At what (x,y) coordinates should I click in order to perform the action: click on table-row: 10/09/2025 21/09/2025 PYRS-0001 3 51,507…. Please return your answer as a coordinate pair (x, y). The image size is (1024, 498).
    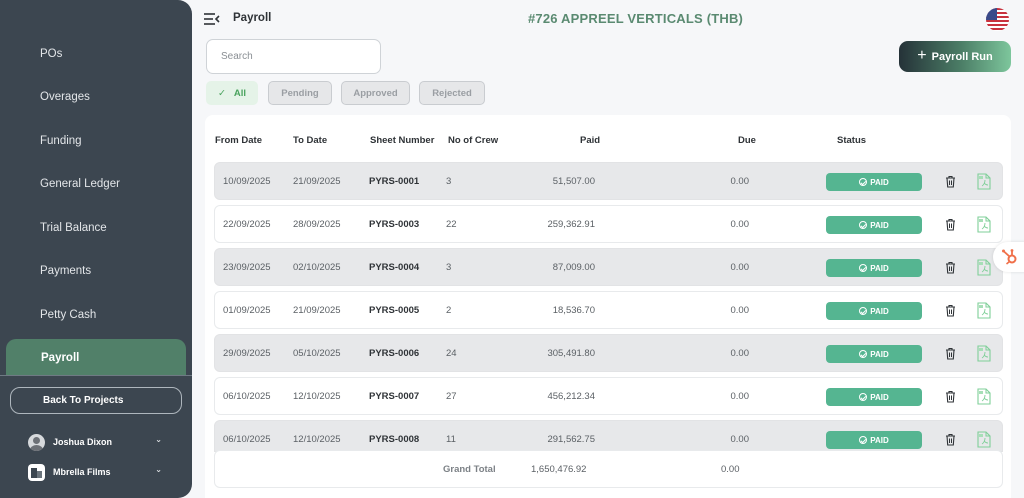
    Looking at the image, I should click on (608, 181).